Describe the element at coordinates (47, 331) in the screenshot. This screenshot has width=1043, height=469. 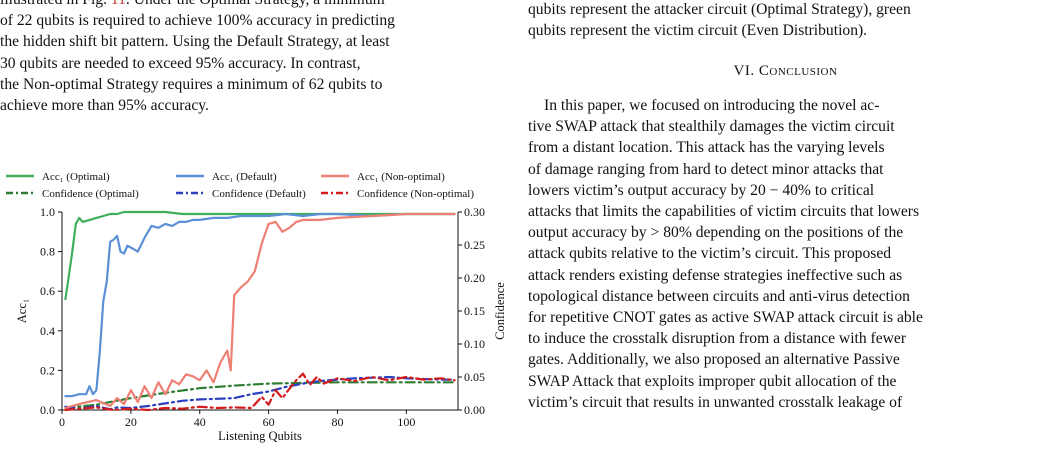
I see `y-tick-label: 0.4` at that location.